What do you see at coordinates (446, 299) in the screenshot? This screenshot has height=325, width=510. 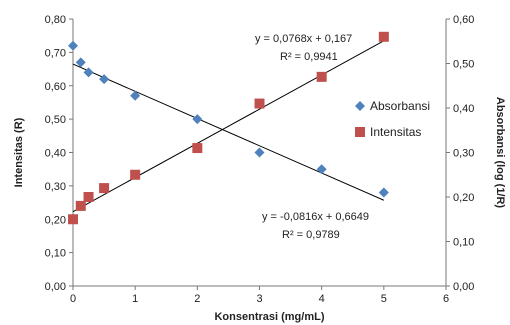 I see `x-tick-label: 6` at bounding box center [446, 299].